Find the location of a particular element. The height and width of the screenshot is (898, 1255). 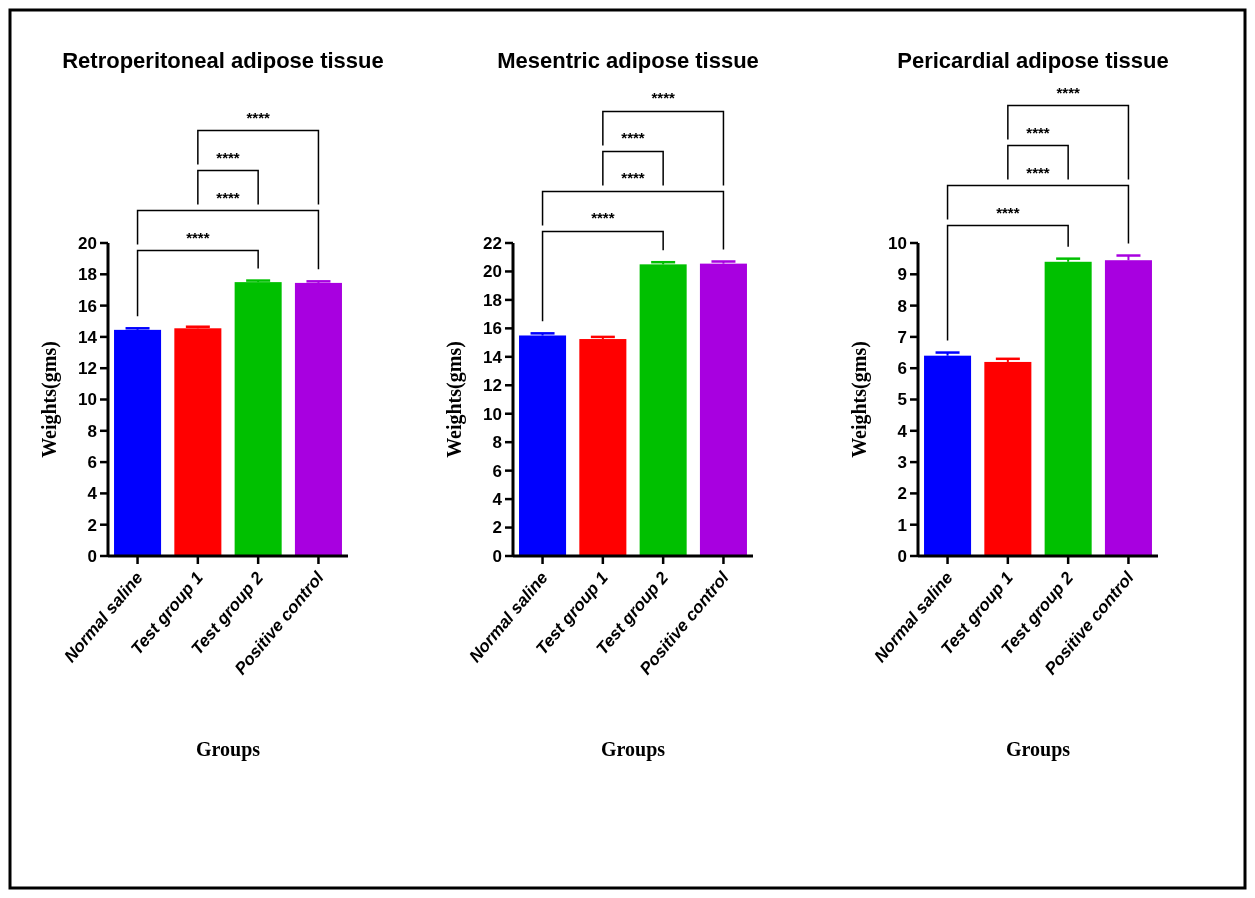

y-tick-label: 1 is located at coordinates (902, 525).